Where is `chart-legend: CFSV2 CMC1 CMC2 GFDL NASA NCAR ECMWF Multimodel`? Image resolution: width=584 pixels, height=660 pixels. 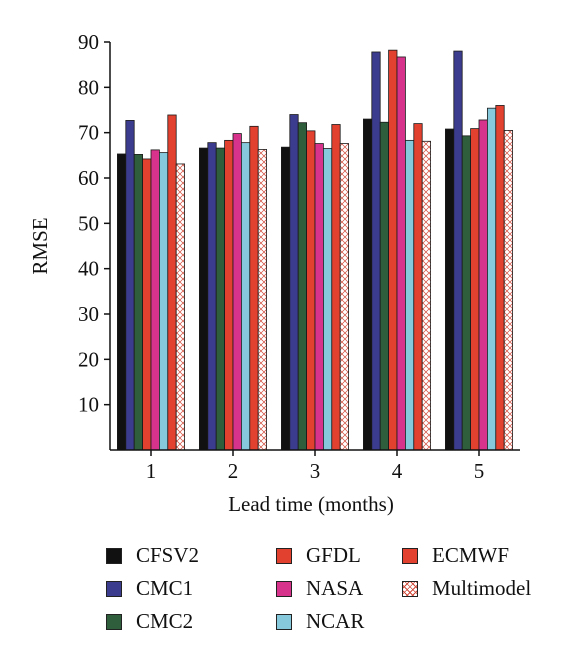 chart-legend: CFSV2 CMC1 CMC2 GFDL NASA NCAR ECMWF Multimodel is located at coordinates (341, 593).